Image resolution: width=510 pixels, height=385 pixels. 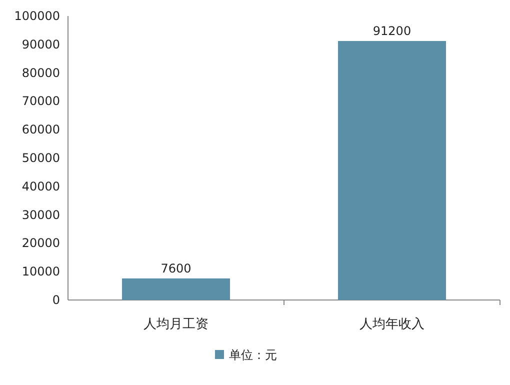 What do you see at coordinates (41, 101) in the screenshot?
I see `y-tick-label: 70000` at bounding box center [41, 101].